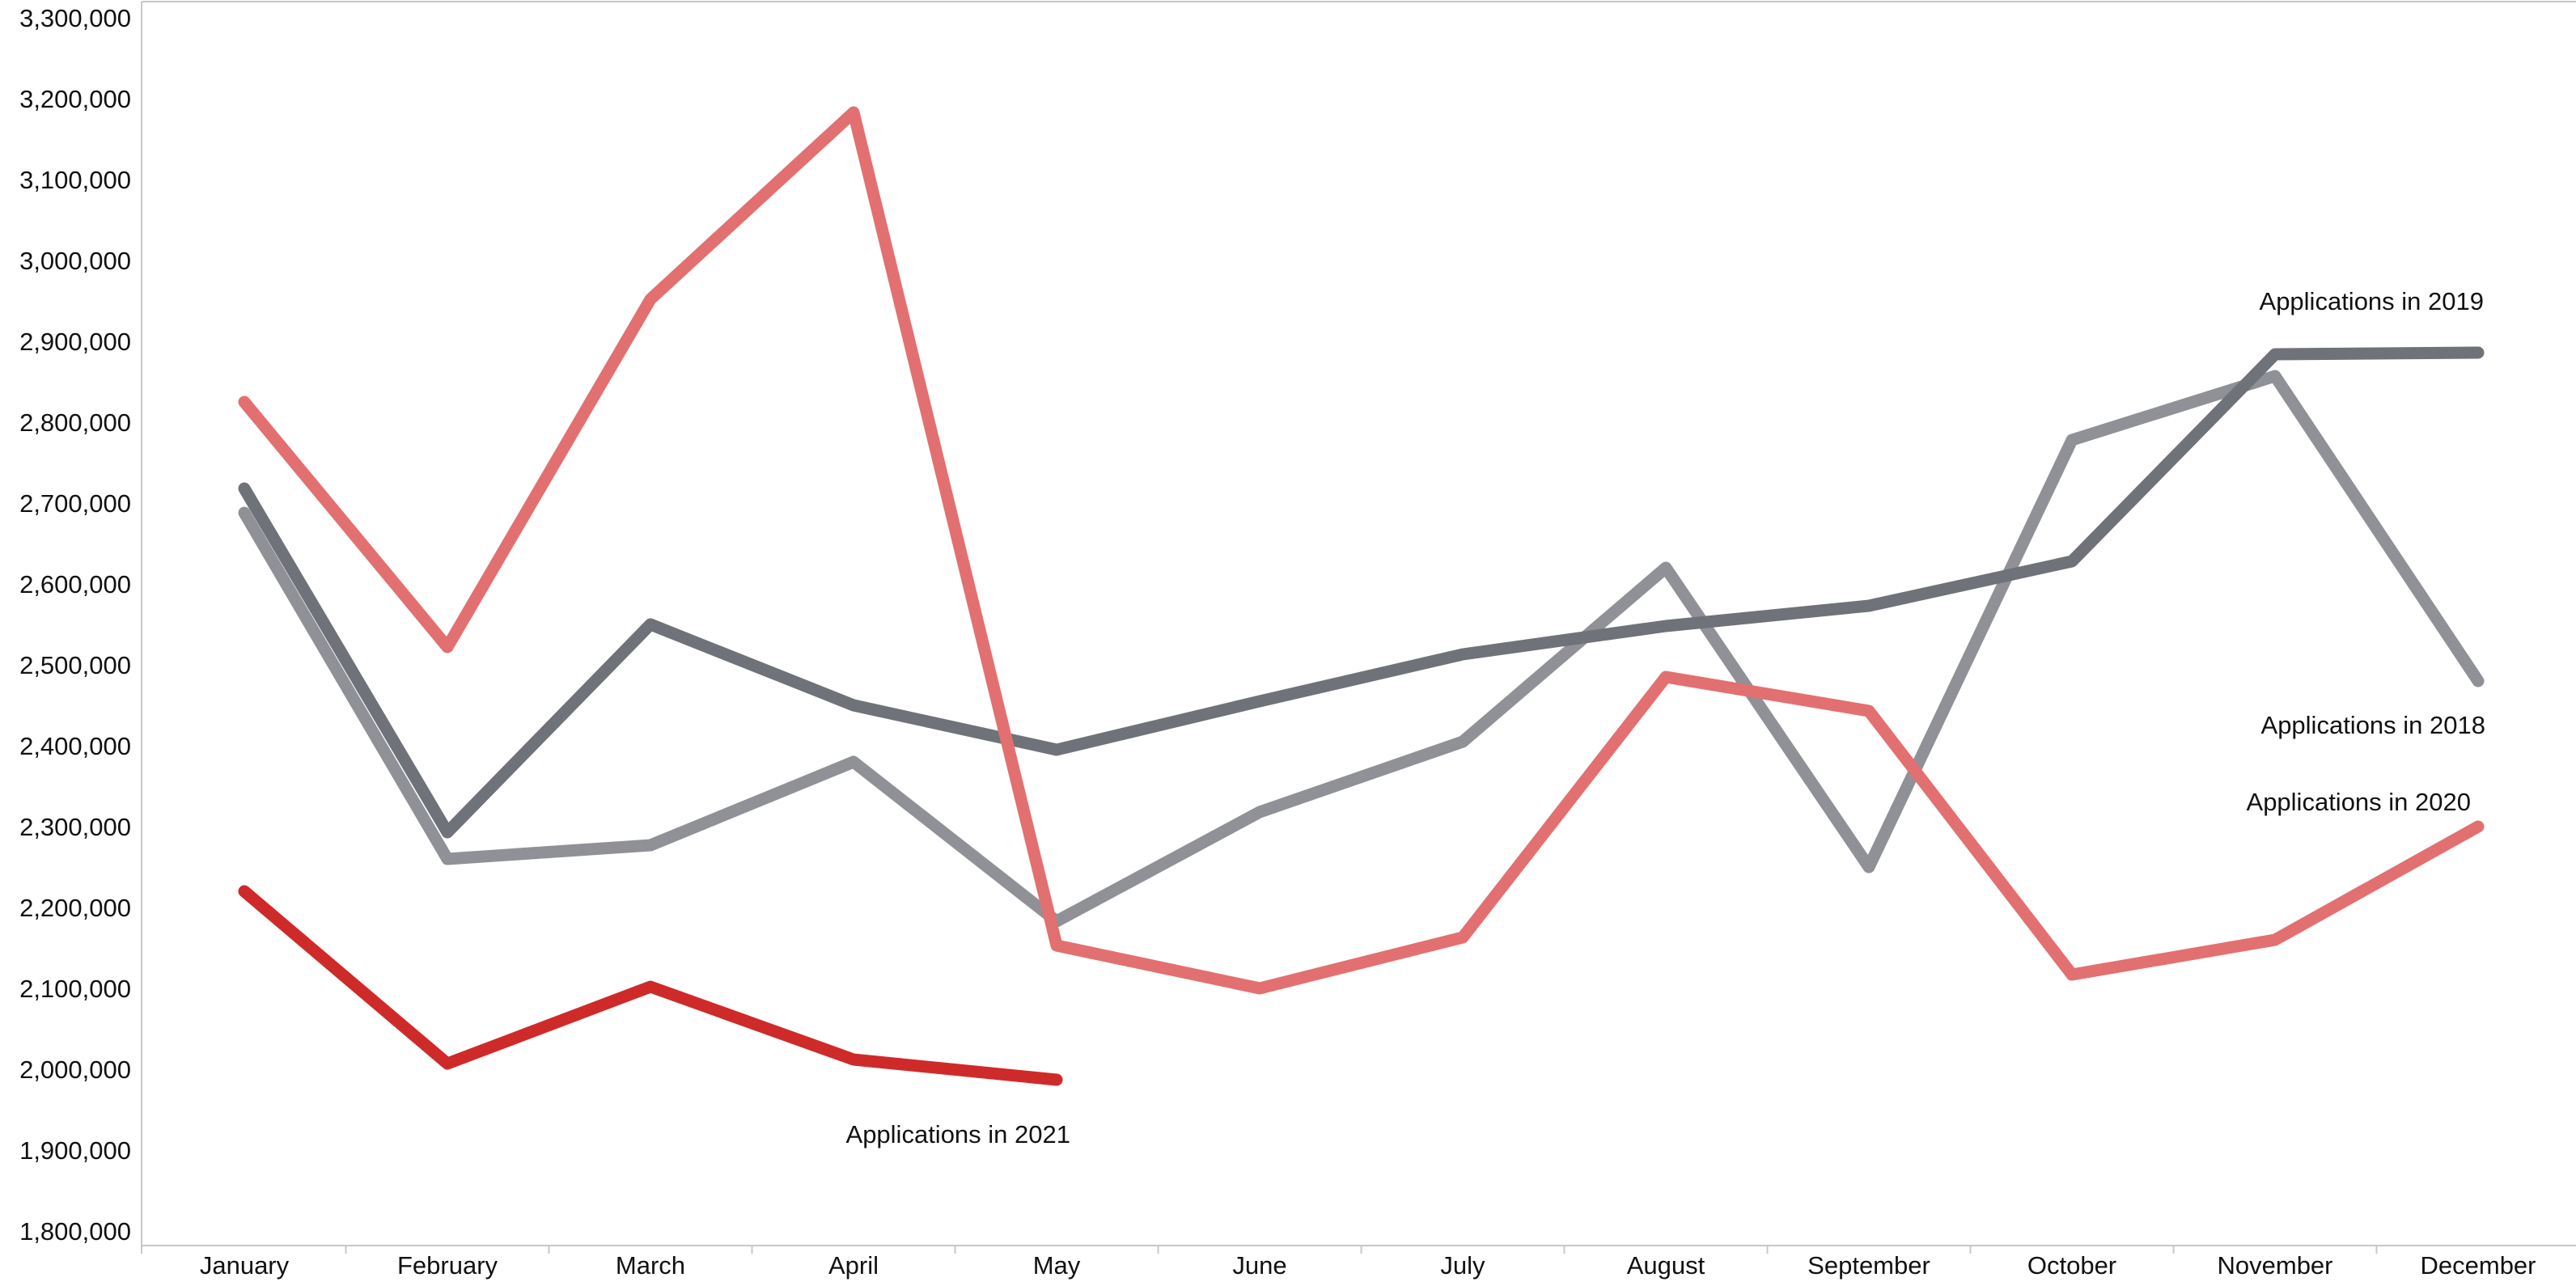  Describe the element at coordinates (75, 746) in the screenshot. I see `y-tick-label: 2,400,000` at that location.